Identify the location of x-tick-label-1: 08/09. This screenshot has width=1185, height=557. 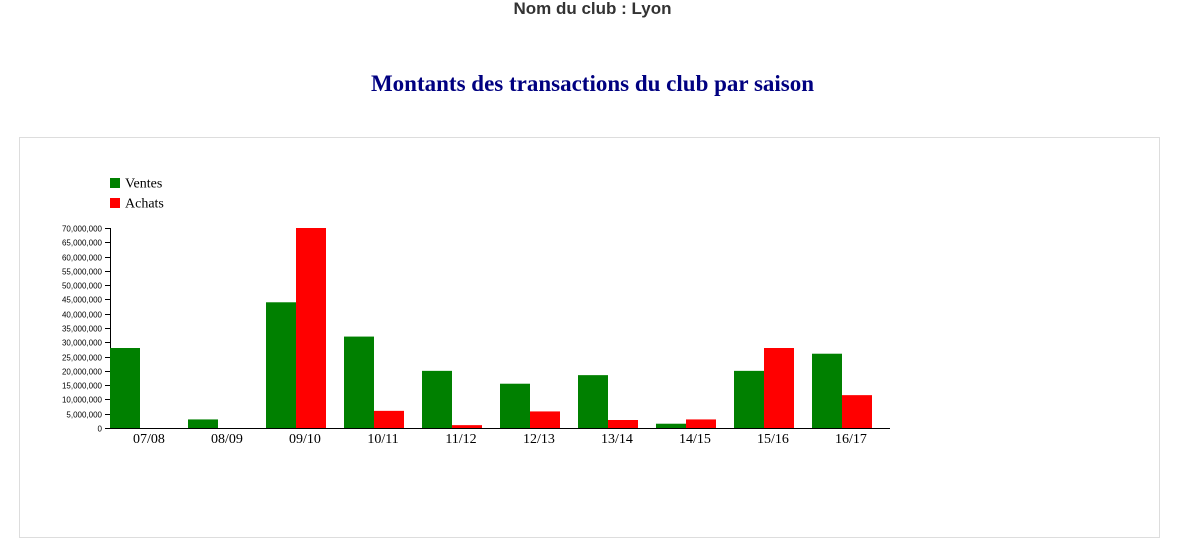
(227, 439).